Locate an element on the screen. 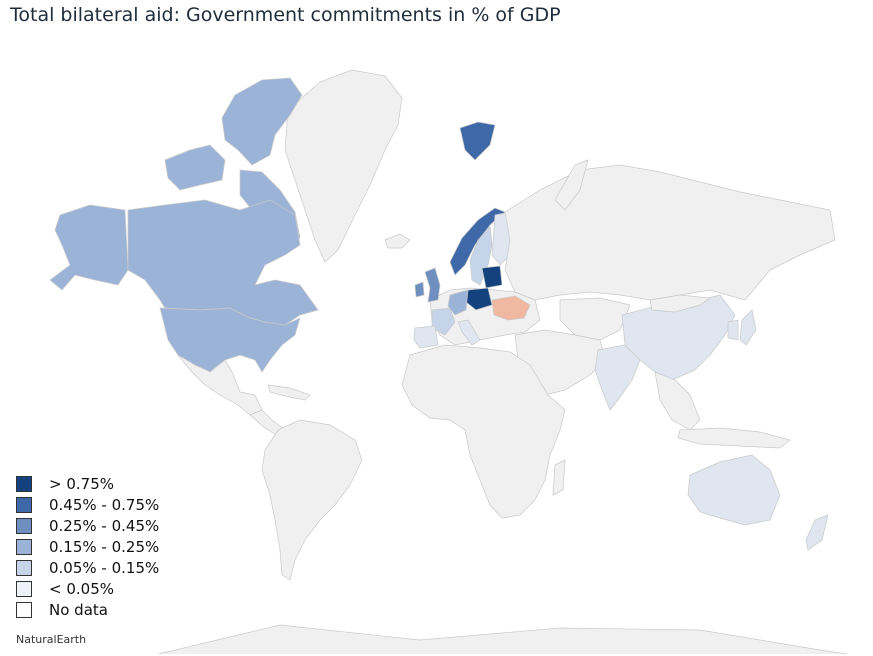  legend-item: 0.05% - 0.15% is located at coordinates (87, 567).